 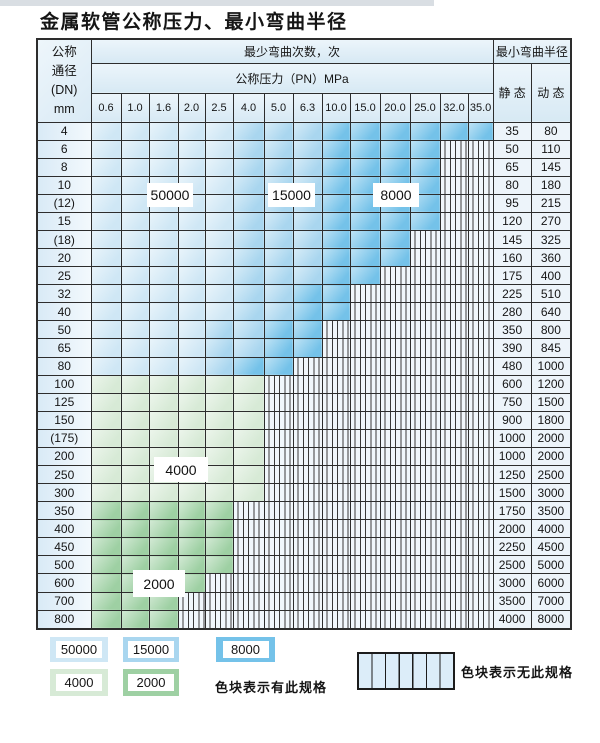 What do you see at coordinates (64, 511) in the screenshot?
I see `dn-cell: 350` at bounding box center [64, 511].